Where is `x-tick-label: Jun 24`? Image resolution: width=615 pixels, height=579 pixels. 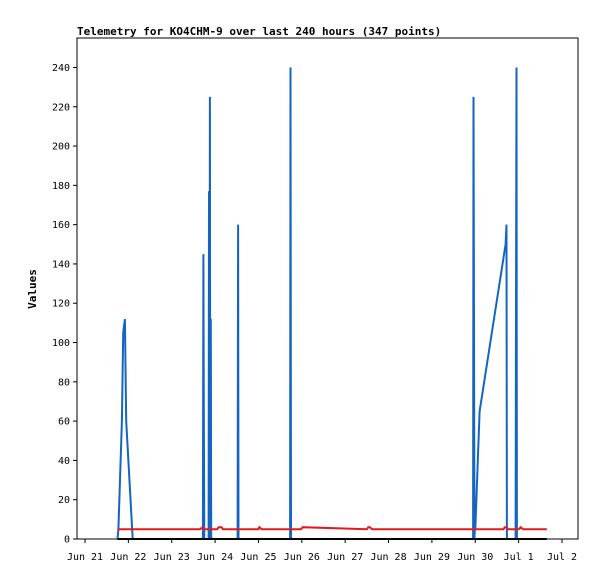 x-tick-label: Jun 24 is located at coordinates (215, 557).